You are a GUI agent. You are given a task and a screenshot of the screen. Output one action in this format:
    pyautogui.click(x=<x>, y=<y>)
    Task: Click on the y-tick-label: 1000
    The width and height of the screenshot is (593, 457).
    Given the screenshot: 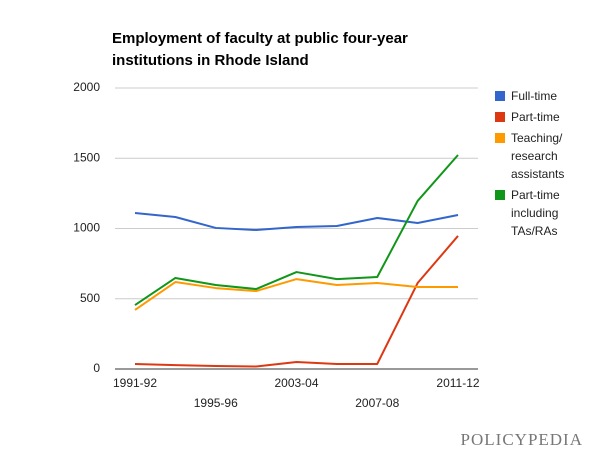 What is the action you would take?
    pyautogui.click(x=86, y=228)
    